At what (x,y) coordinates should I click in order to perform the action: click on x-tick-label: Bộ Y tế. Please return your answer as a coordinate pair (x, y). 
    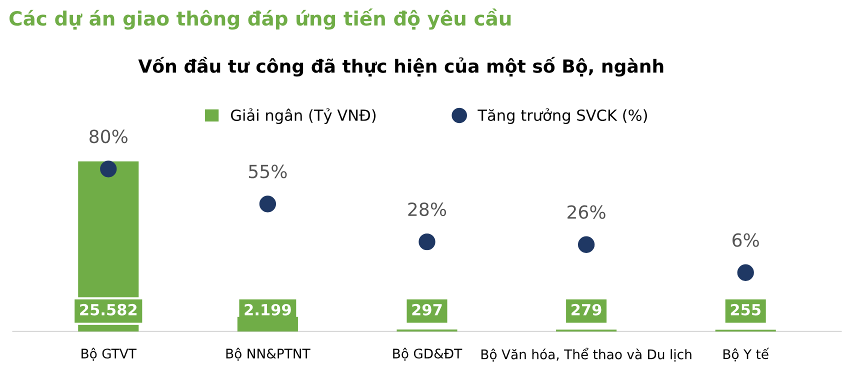
    Looking at the image, I should click on (746, 355).